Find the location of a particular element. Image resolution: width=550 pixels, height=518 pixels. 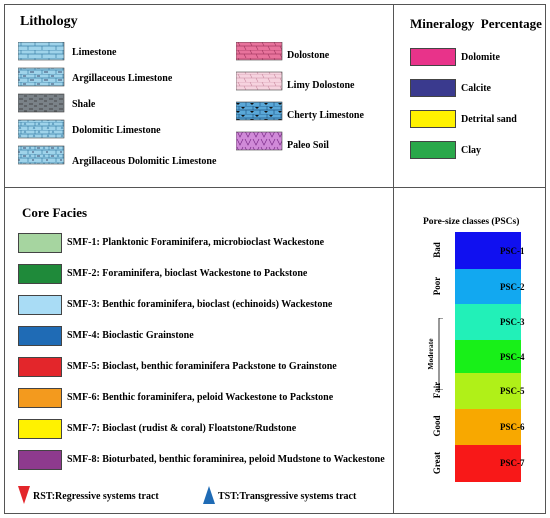

lithology-label-limy-dolostone: Limy Dolostone is located at coordinates (321, 85).